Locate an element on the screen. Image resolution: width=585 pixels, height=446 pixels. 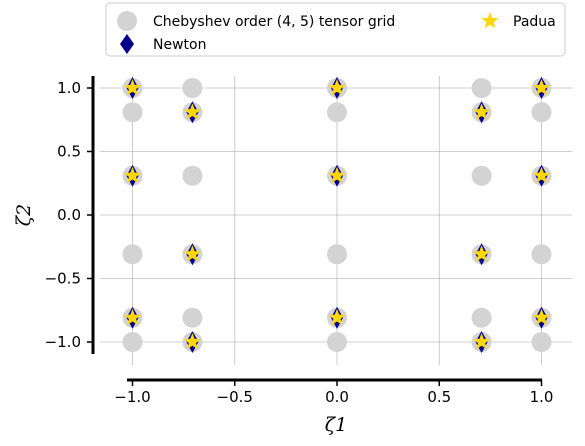
legend-marker-padua is located at coordinates (490, 20).